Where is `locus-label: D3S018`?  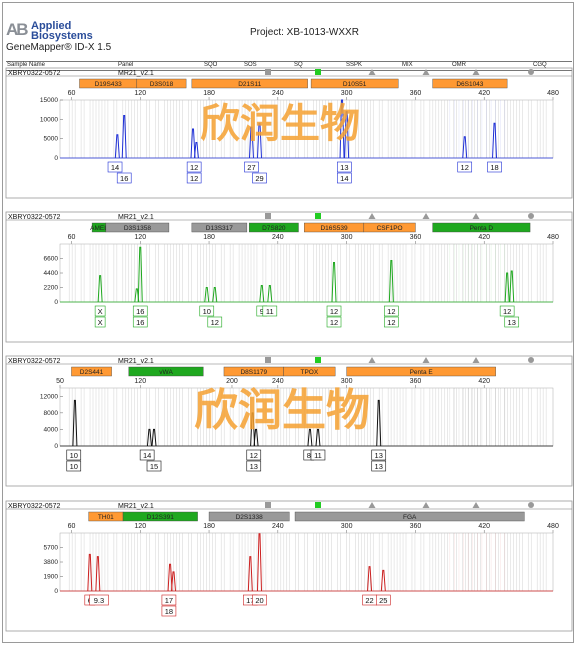
locus-label: D3S018 is located at coordinates (162, 84).